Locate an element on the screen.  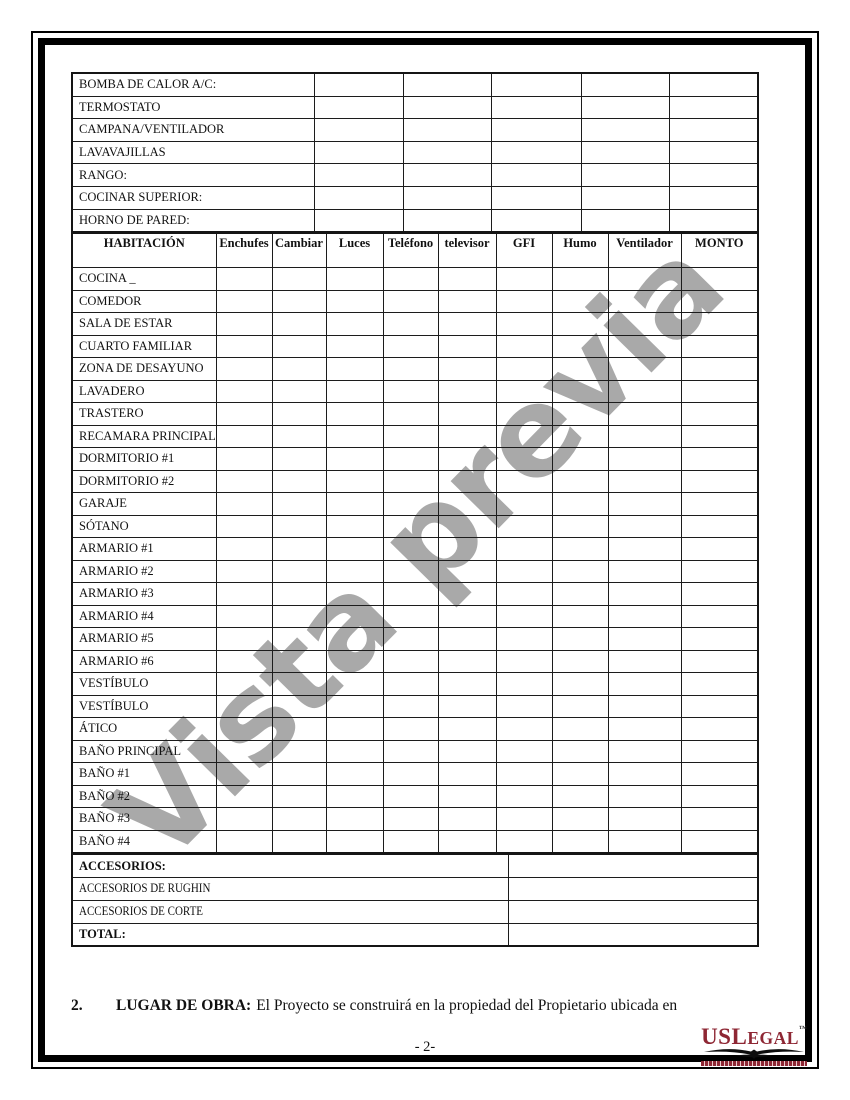
table-row: COCINA _ is located at coordinates (415, 279).